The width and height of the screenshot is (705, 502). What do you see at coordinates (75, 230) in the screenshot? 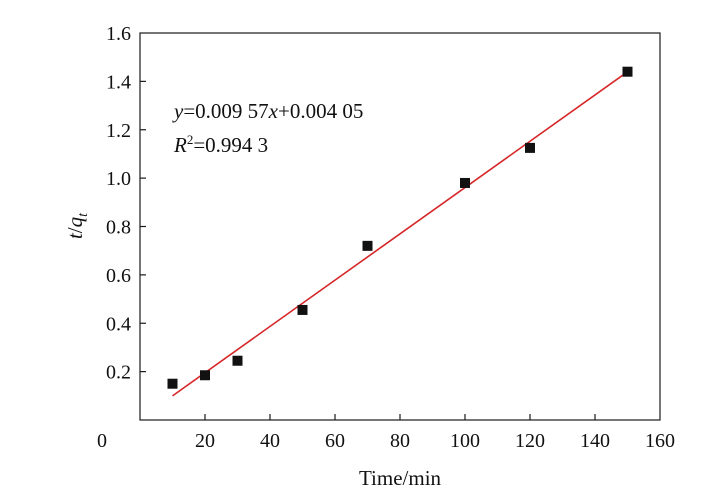
I see `y-axis-title-slash: /` at bounding box center [75, 230].